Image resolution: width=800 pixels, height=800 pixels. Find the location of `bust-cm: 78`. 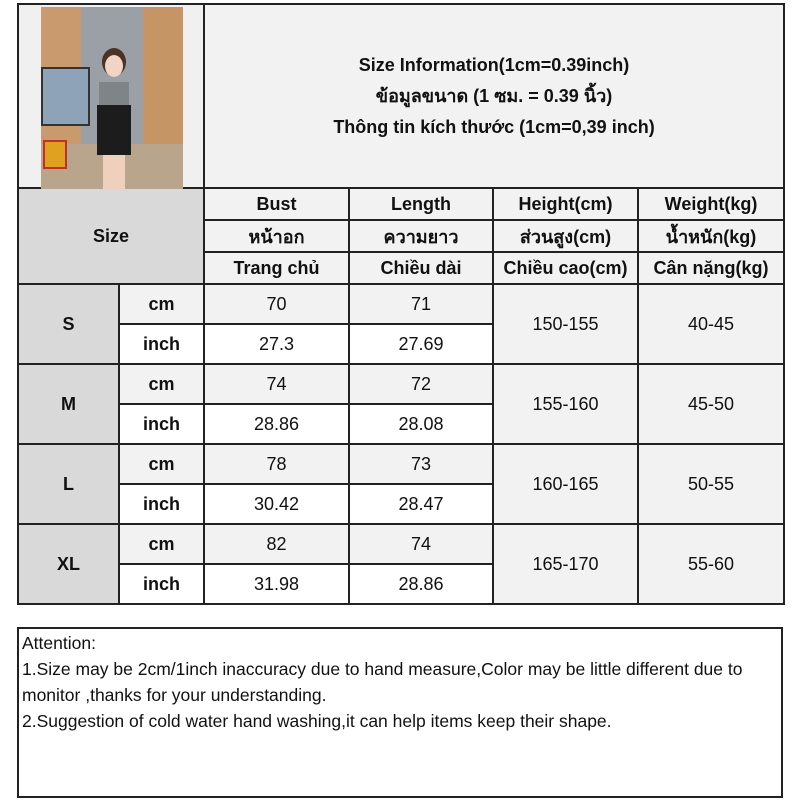

bust-cm: 78 is located at coordinates (276, 464).